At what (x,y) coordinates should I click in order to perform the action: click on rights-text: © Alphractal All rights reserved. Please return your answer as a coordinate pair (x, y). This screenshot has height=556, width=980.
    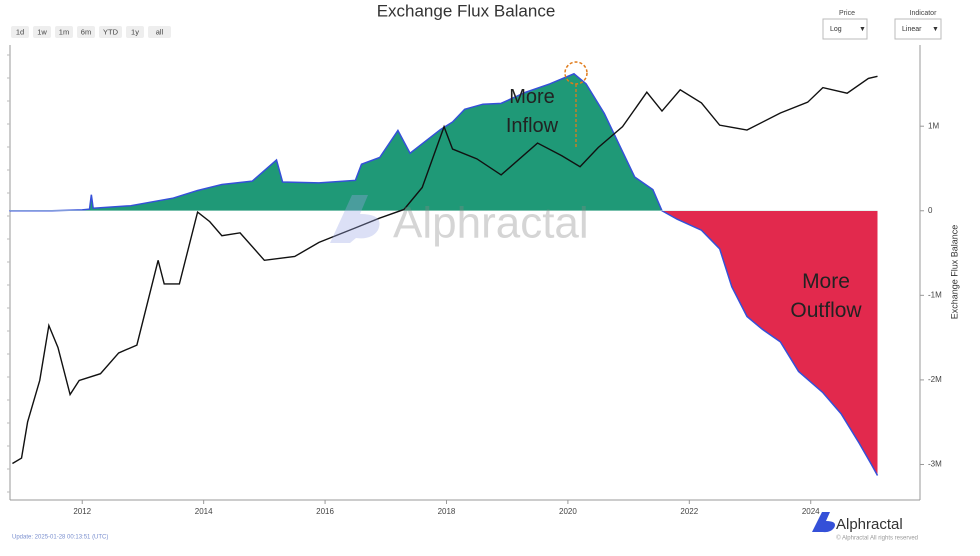
    Looking at the image, I should click on (877, 538).